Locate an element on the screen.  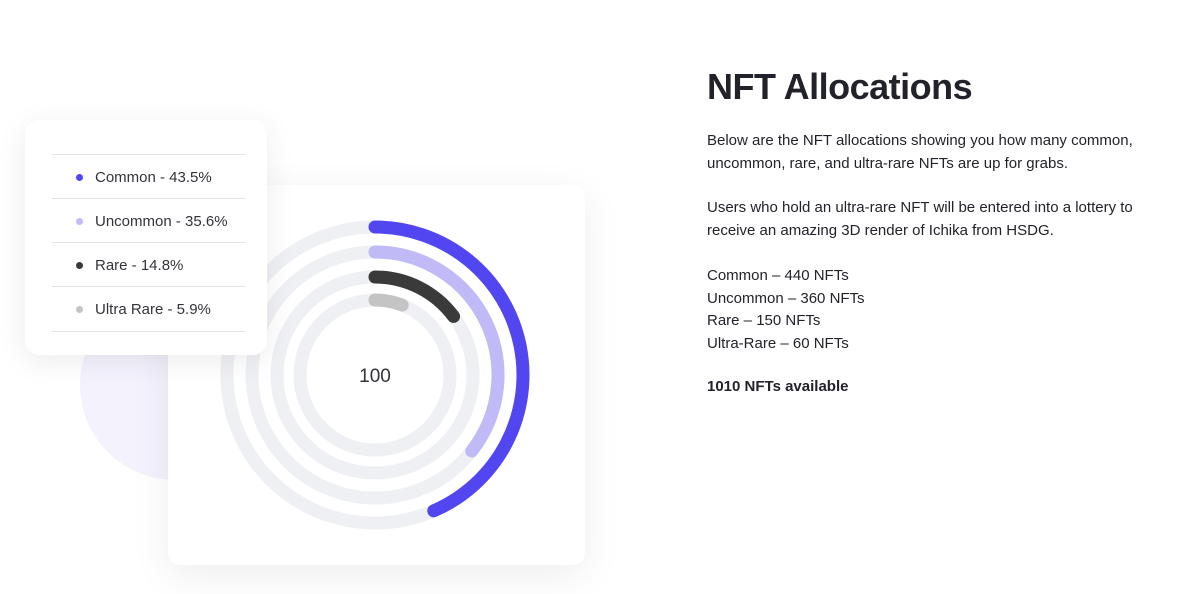
text-line: Ultra-Rare – 60 NFTs is located at coordinates (778, 343).